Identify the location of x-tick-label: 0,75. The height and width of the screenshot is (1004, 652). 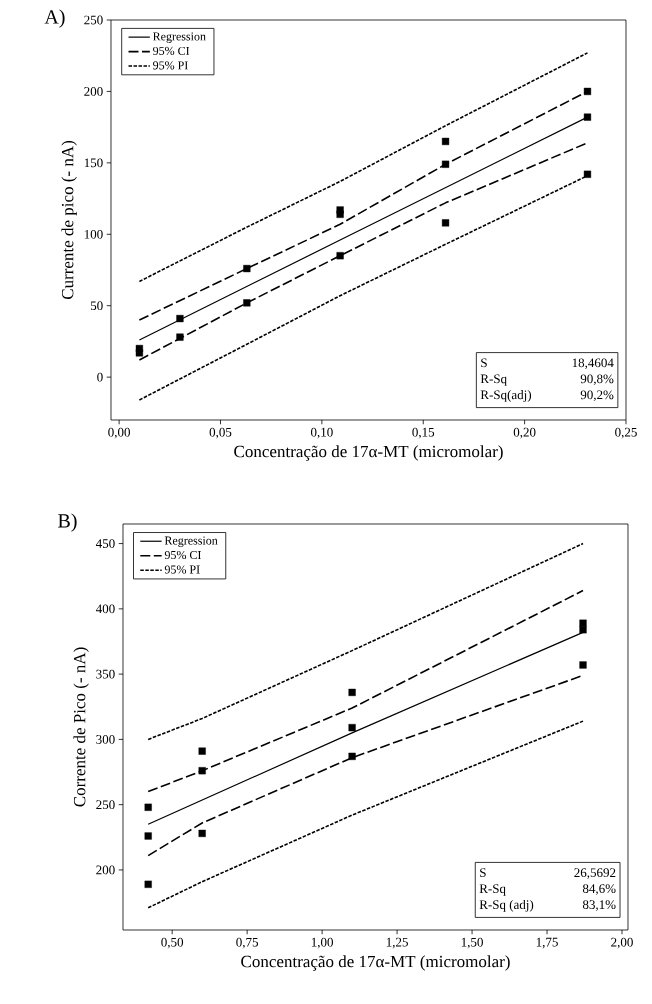
(247, 943).